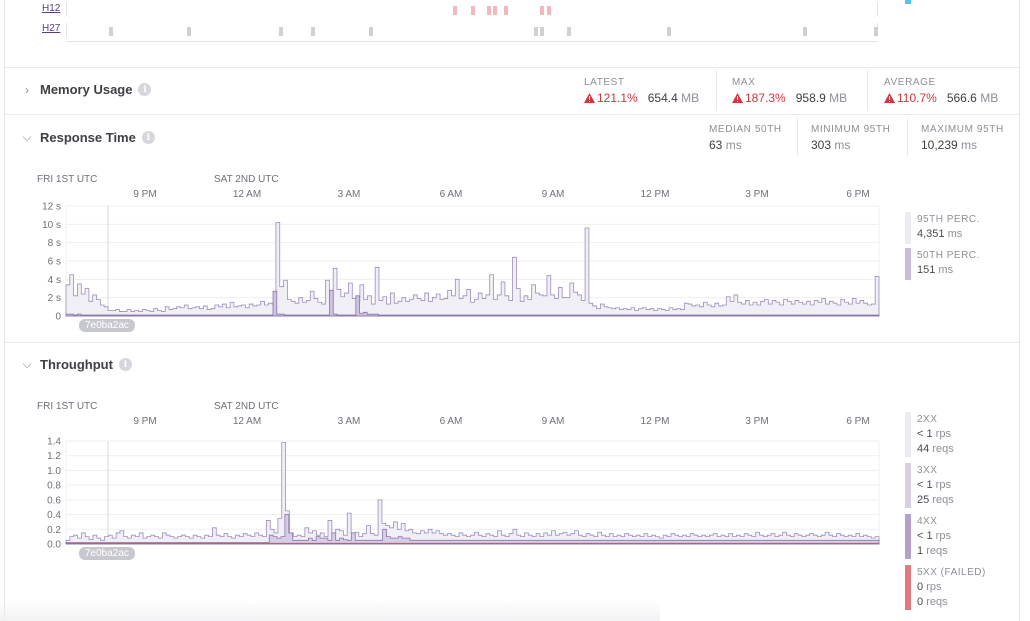 This screenshot has height=621, width=1030. I want to click on stat-label: AVERAGE, so click(910, 82).